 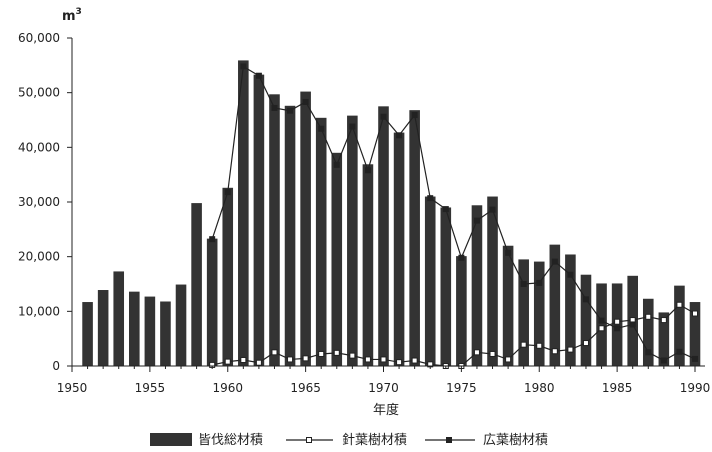 I want to click on y-tick-labels: 0 10,000 20,000 30,000 40,000 50,000 60,000, so click(x=39, y=202).